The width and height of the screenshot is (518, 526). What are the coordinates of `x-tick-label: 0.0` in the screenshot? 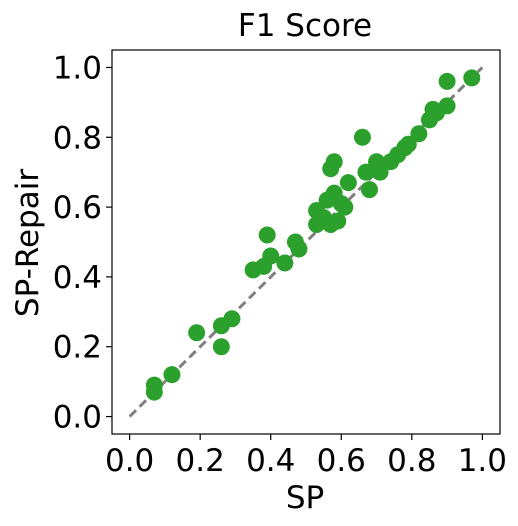 It's located at (129, 461).